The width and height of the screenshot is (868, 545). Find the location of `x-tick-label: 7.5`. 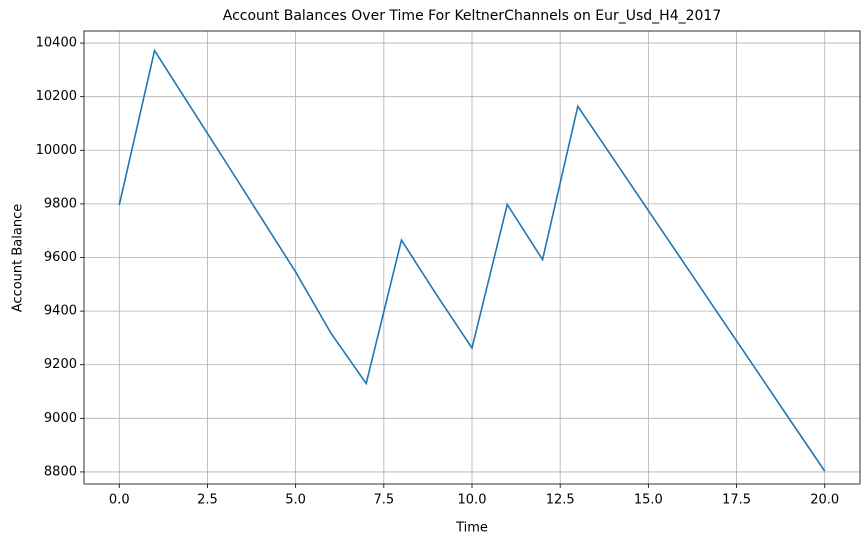

x-tick-label: 7.5 is located at coordinates (383, 500).